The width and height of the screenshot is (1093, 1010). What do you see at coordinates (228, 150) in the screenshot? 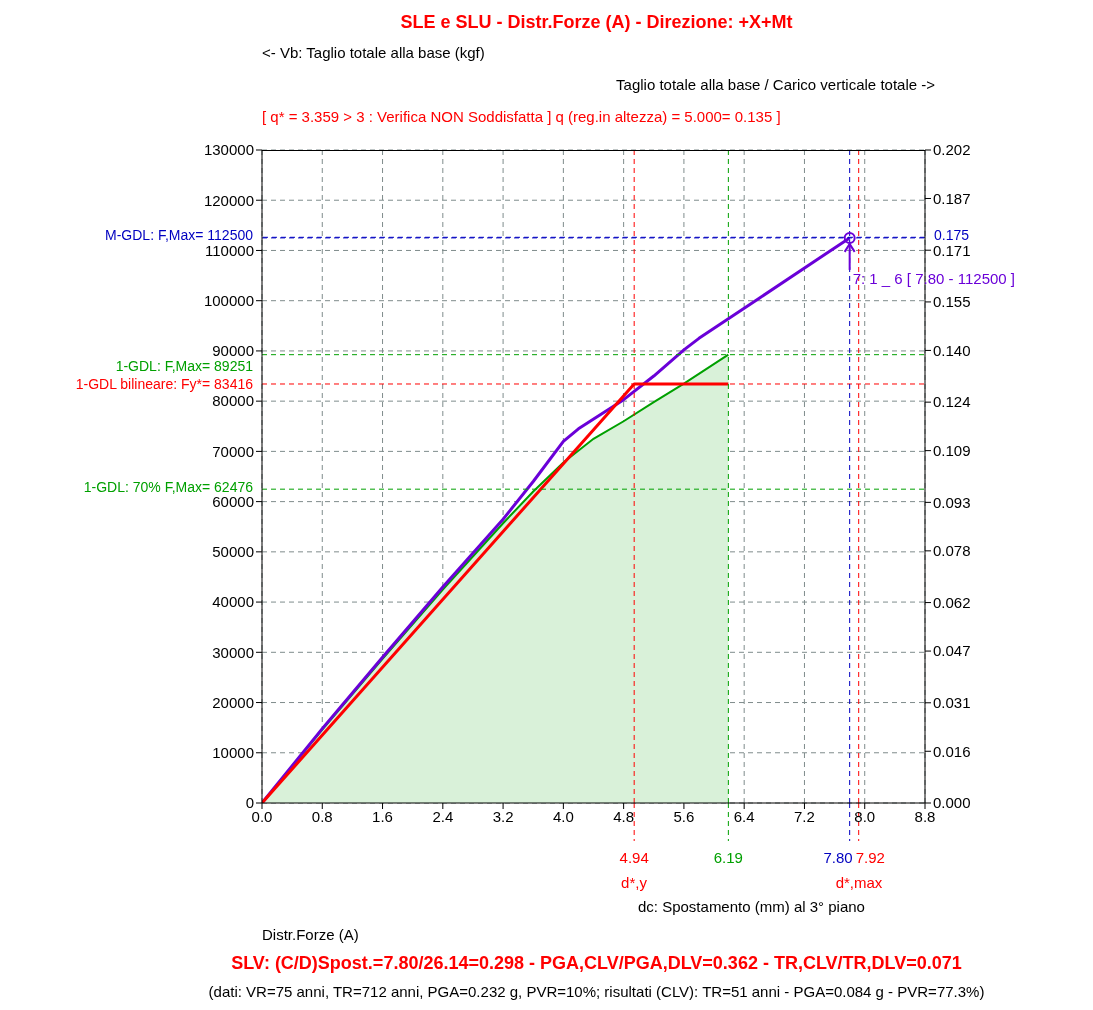
I see `y-tick-label: 130000` at bounding box center [228, 150].